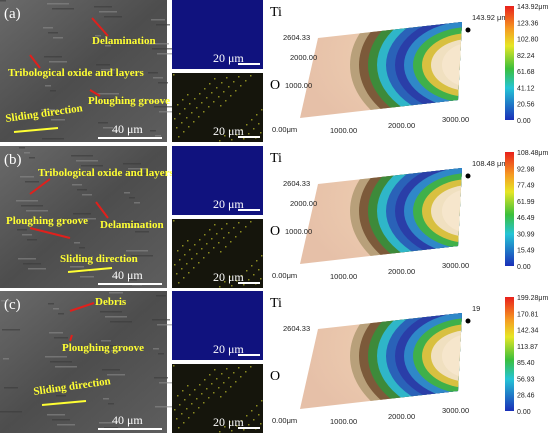  I want to click on colorbar-label: 46.49, so click(526, 218).